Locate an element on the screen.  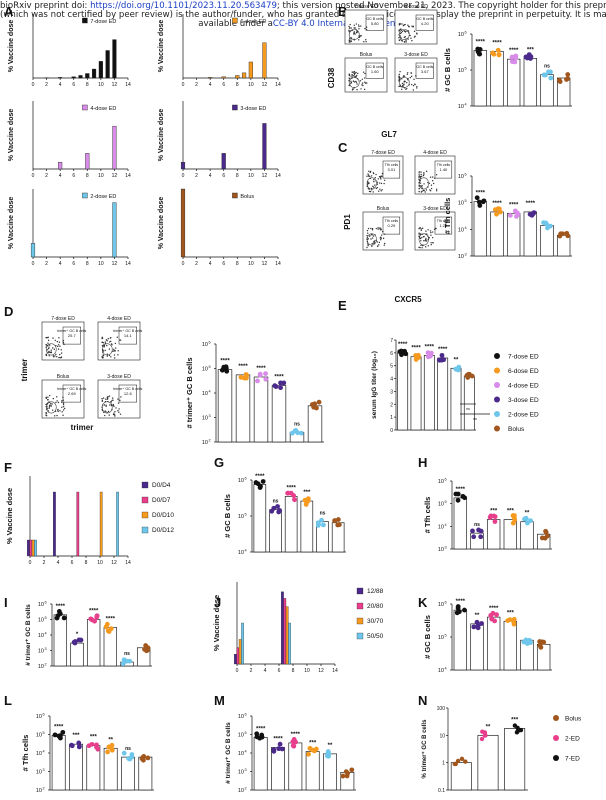
chart-k-bar is located at coordinates (510, 645).